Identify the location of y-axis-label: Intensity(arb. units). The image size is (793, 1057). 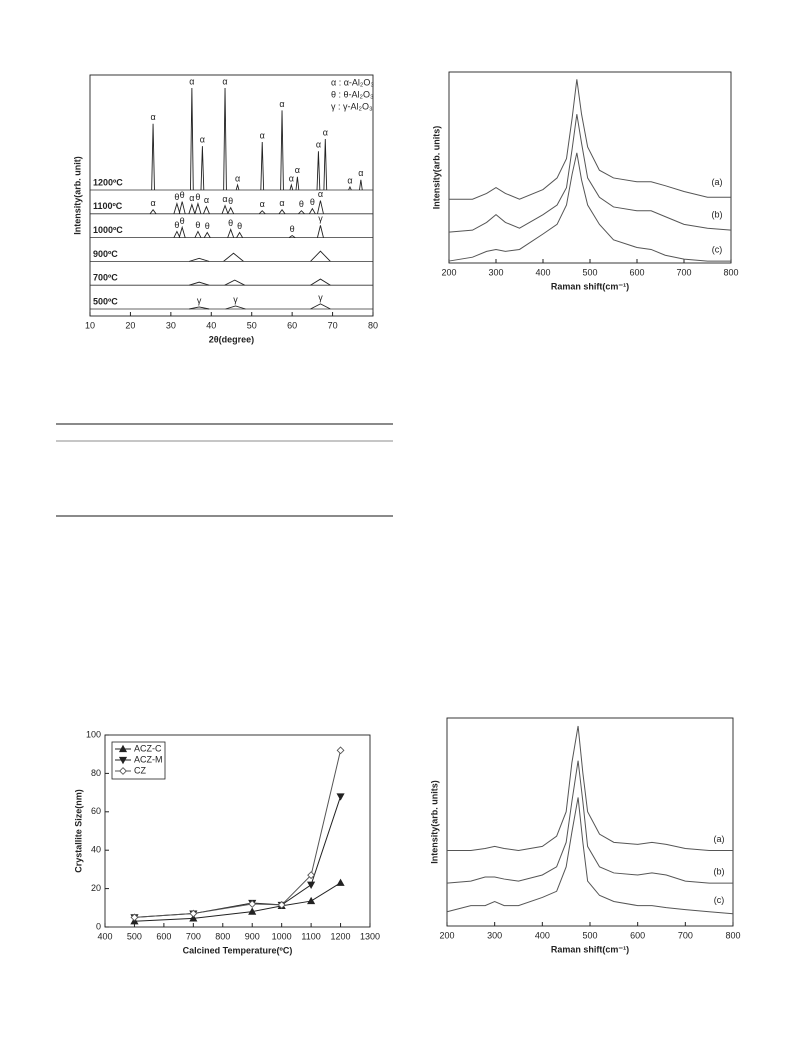
(436, 168).